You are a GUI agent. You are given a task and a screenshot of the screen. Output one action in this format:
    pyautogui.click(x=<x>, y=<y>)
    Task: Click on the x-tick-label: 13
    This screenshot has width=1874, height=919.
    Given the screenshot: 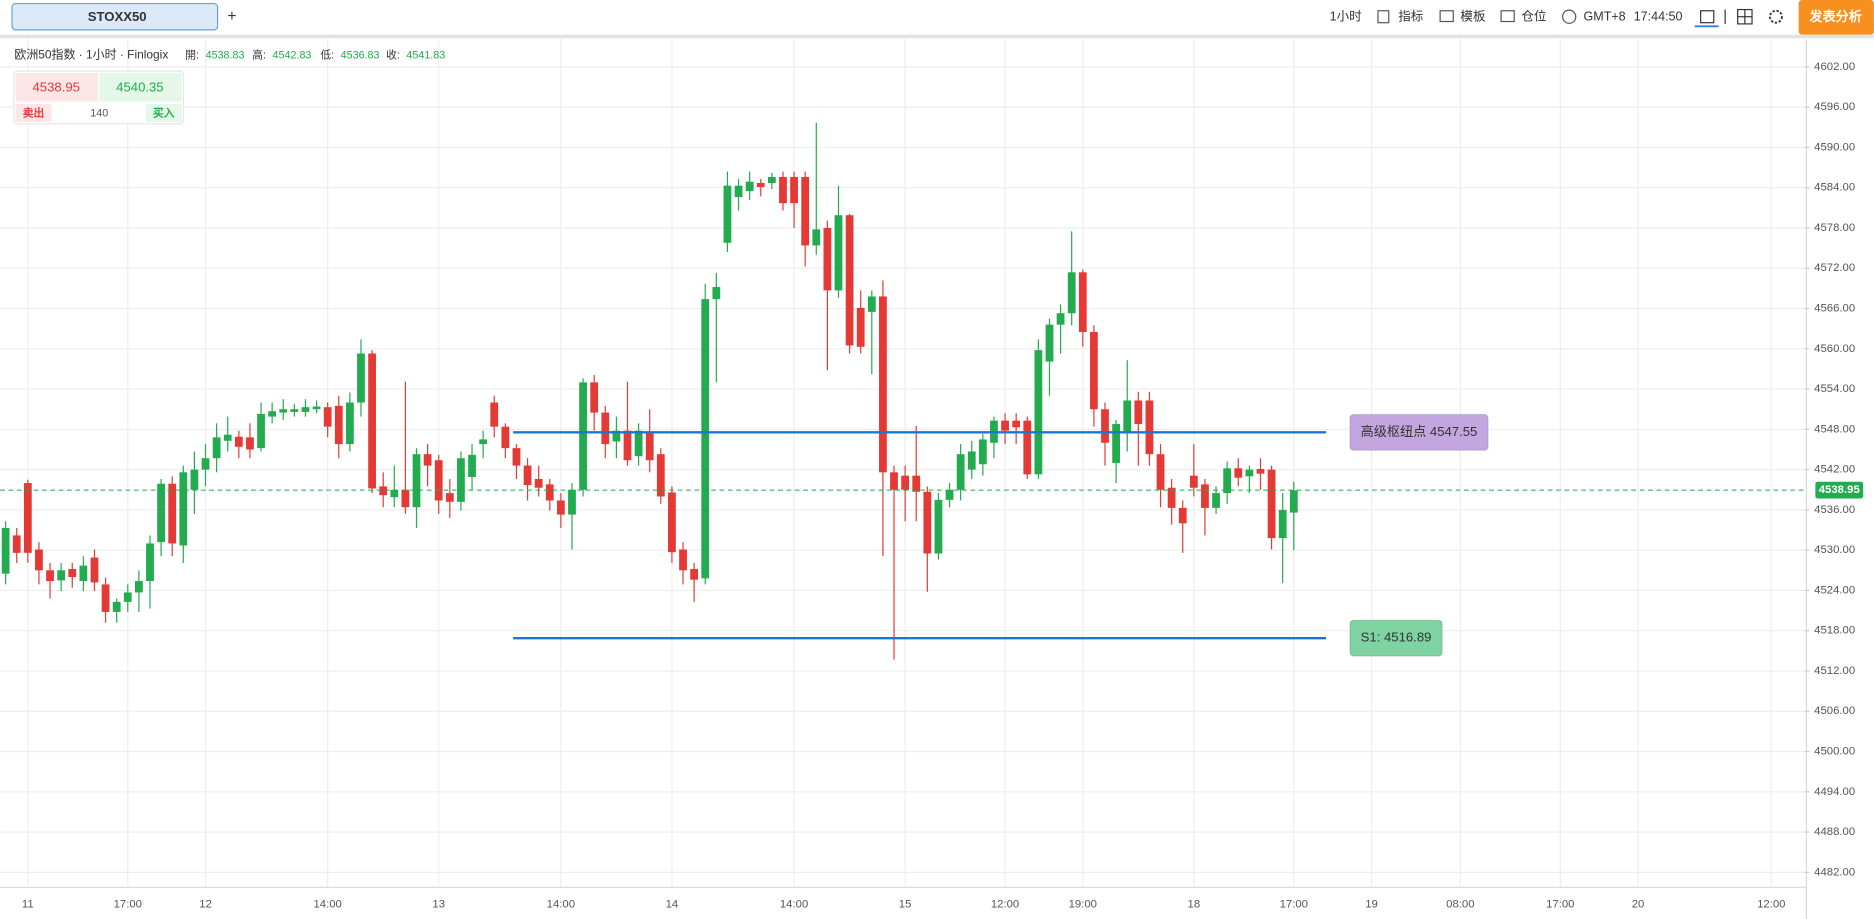 What is the action you would take?
    pyautogui.click(x=438, y=905)
    